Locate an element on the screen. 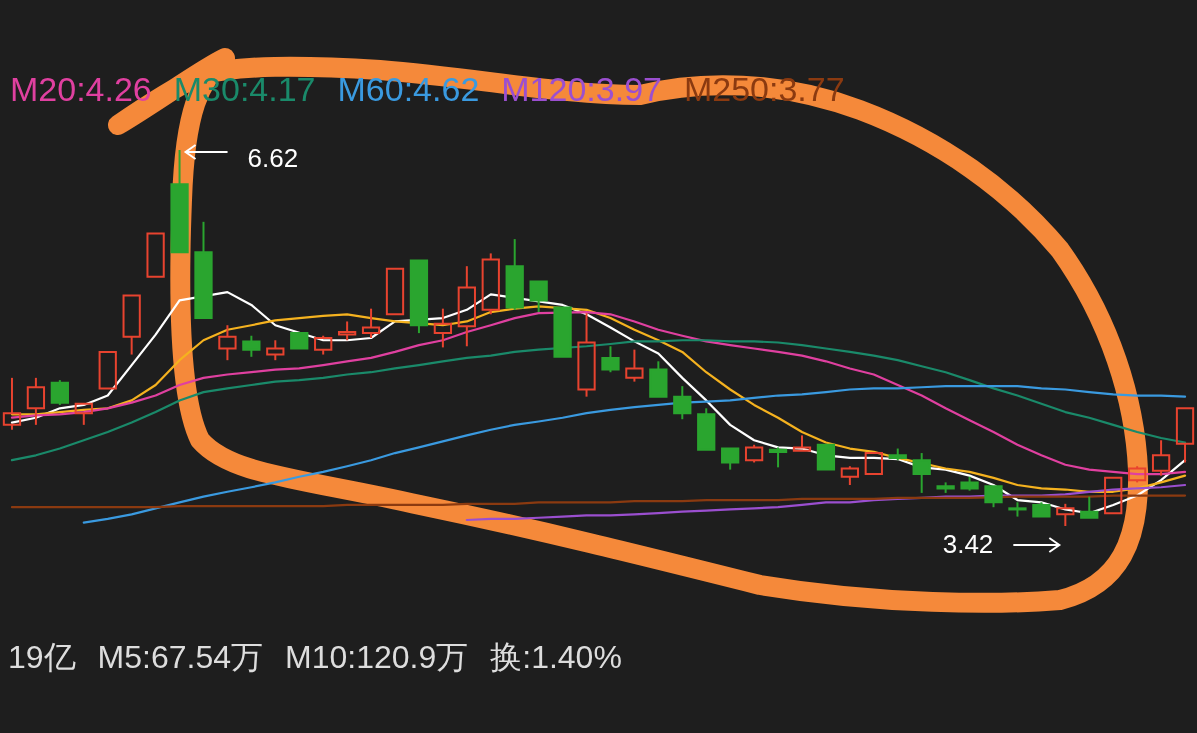  text: M20:4.26 is located at coordinates (81, 89).